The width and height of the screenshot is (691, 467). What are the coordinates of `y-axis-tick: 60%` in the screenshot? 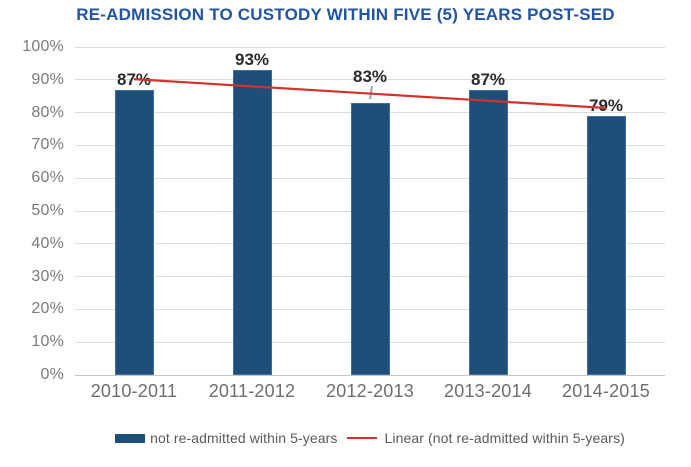 It's located at (47, 178).